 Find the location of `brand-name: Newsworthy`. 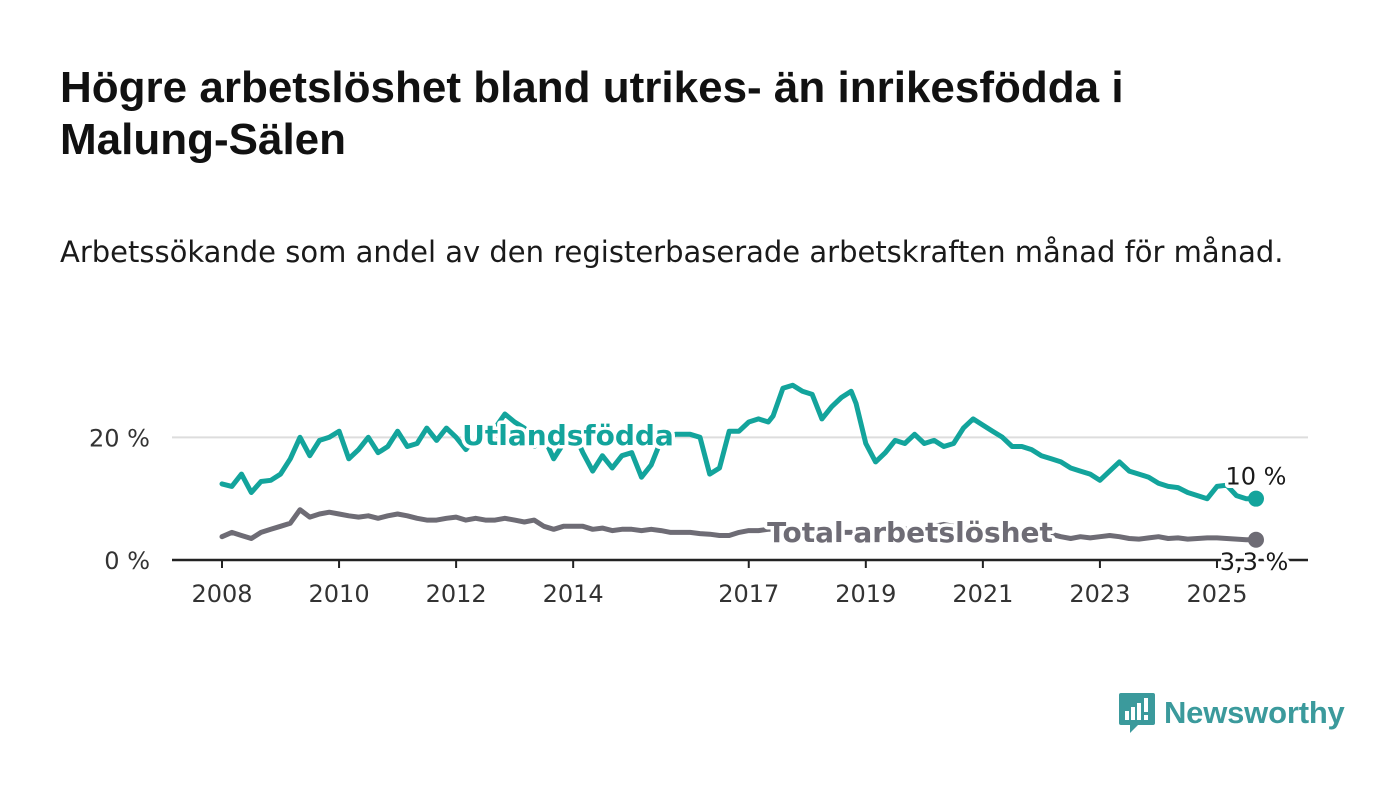

brand-name: Newsworthy is located at coordinates (1254, 712).